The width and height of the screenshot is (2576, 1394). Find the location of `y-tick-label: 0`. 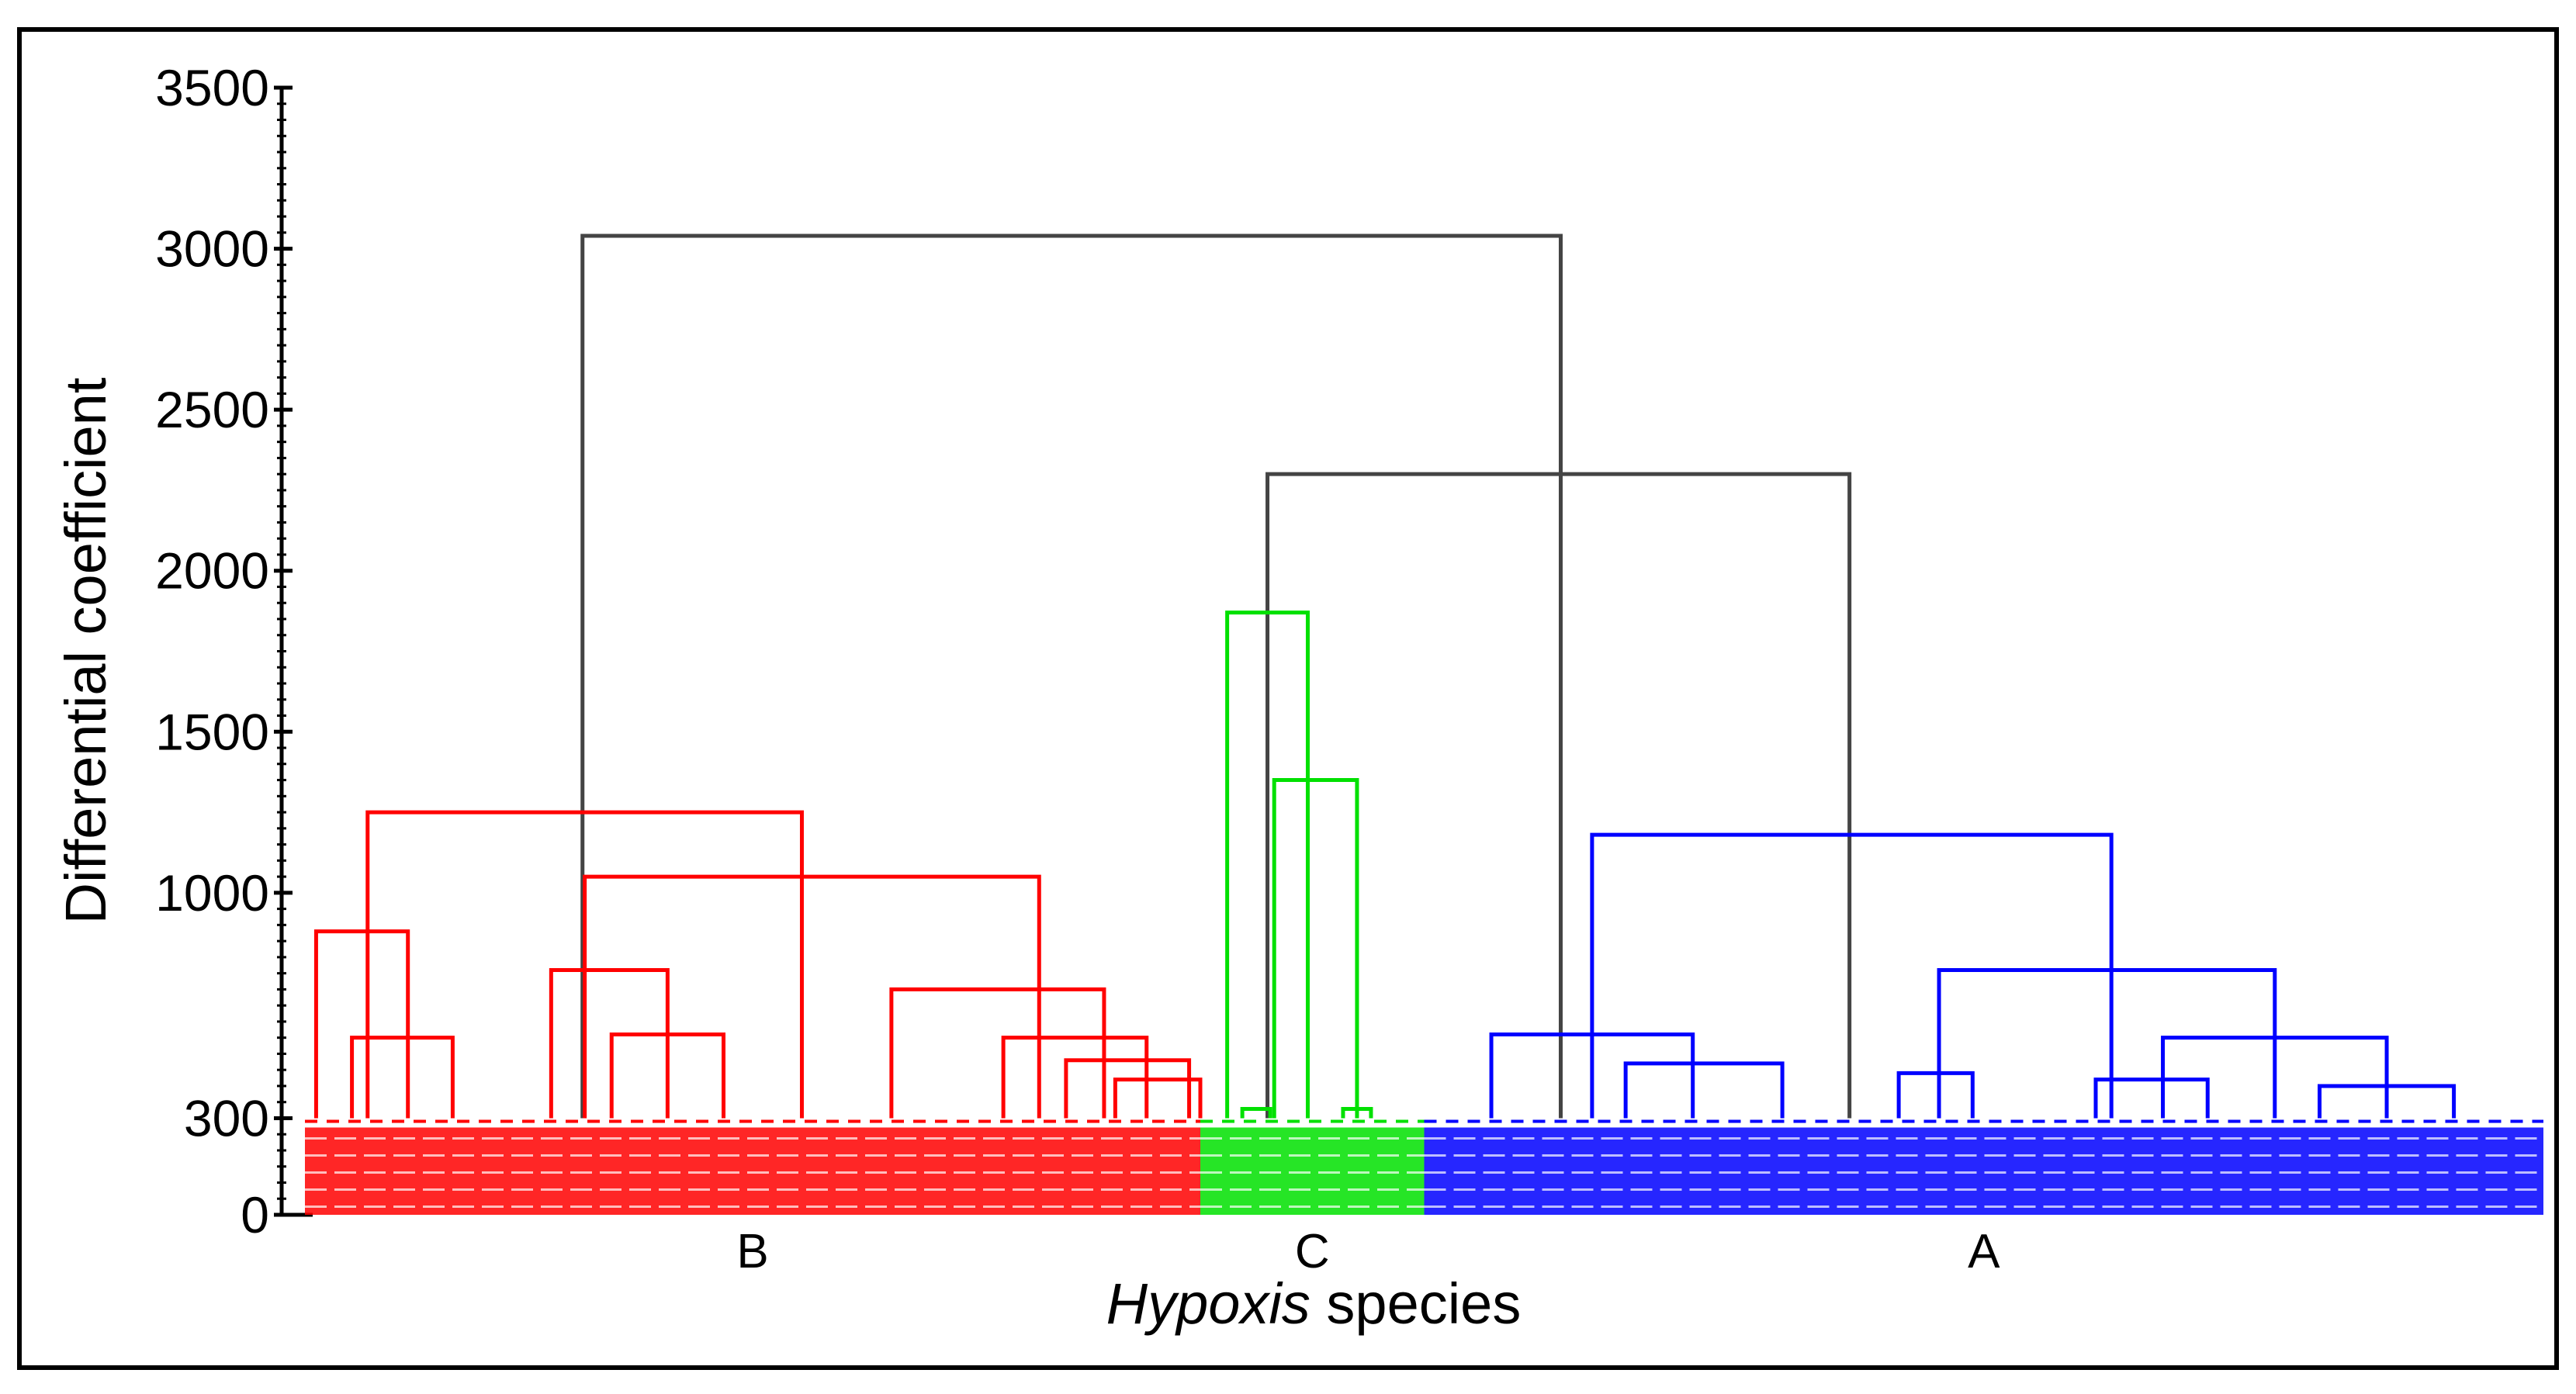

y-tick-label: 0 is located at coordinates (255, 1215).